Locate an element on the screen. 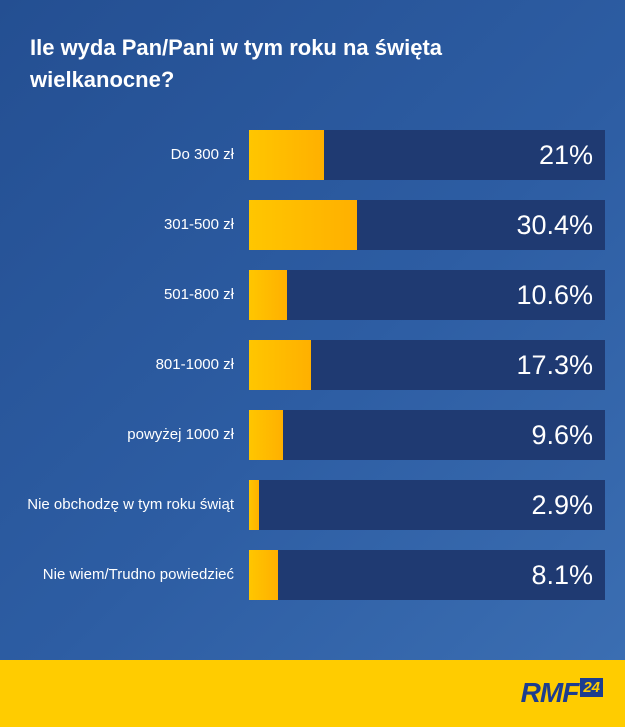 The width and height of the screenshot is (625, 727). bar-value-label: 9.6% is located at coordinates (562, 435).